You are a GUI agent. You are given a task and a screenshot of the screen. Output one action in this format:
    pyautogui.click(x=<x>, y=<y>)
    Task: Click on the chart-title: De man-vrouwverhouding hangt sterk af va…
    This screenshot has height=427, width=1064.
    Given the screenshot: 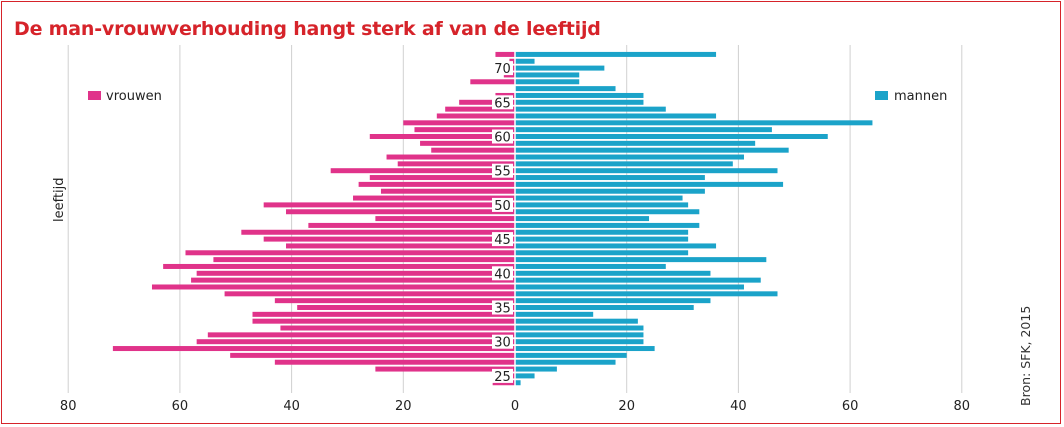 What is the action you would take?
    pyautogui.click(x=307, y=29)
    